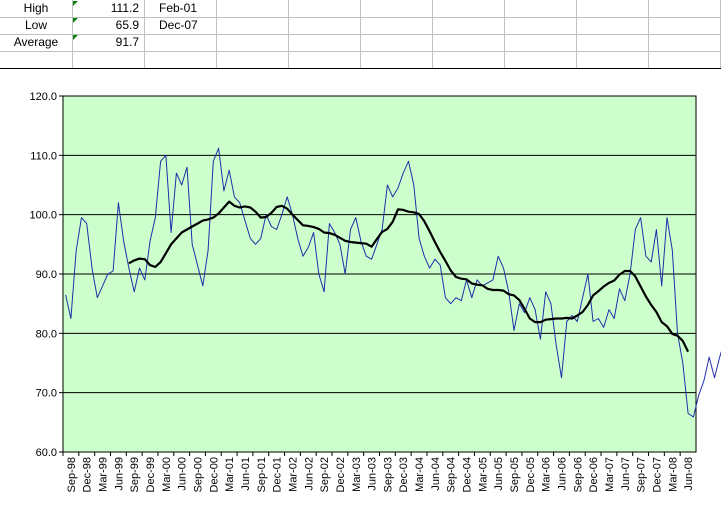 The height and width of the screenshot is (512, 721). Describe the element at coordinates (531, 474) in the screenshot. I see `x-tick-label: Dec-05` at that location.